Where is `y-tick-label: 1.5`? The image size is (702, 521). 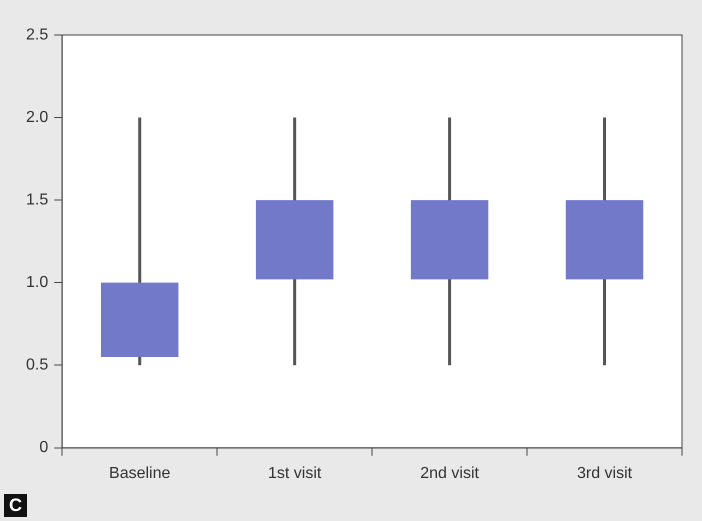
y-tick-label: 1.5 is located at coordinates (37, 200).